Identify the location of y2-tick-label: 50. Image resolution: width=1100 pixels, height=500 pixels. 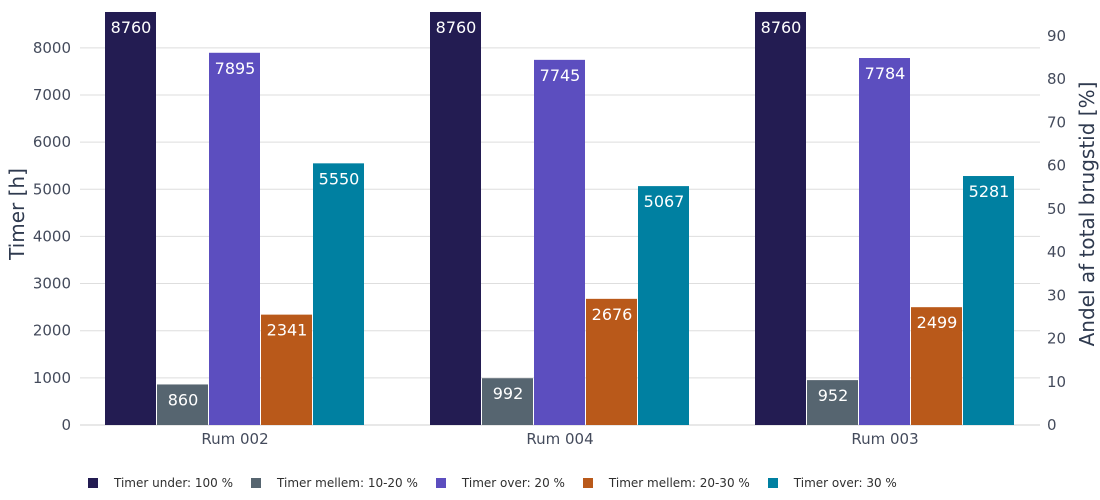
(1056, 209).